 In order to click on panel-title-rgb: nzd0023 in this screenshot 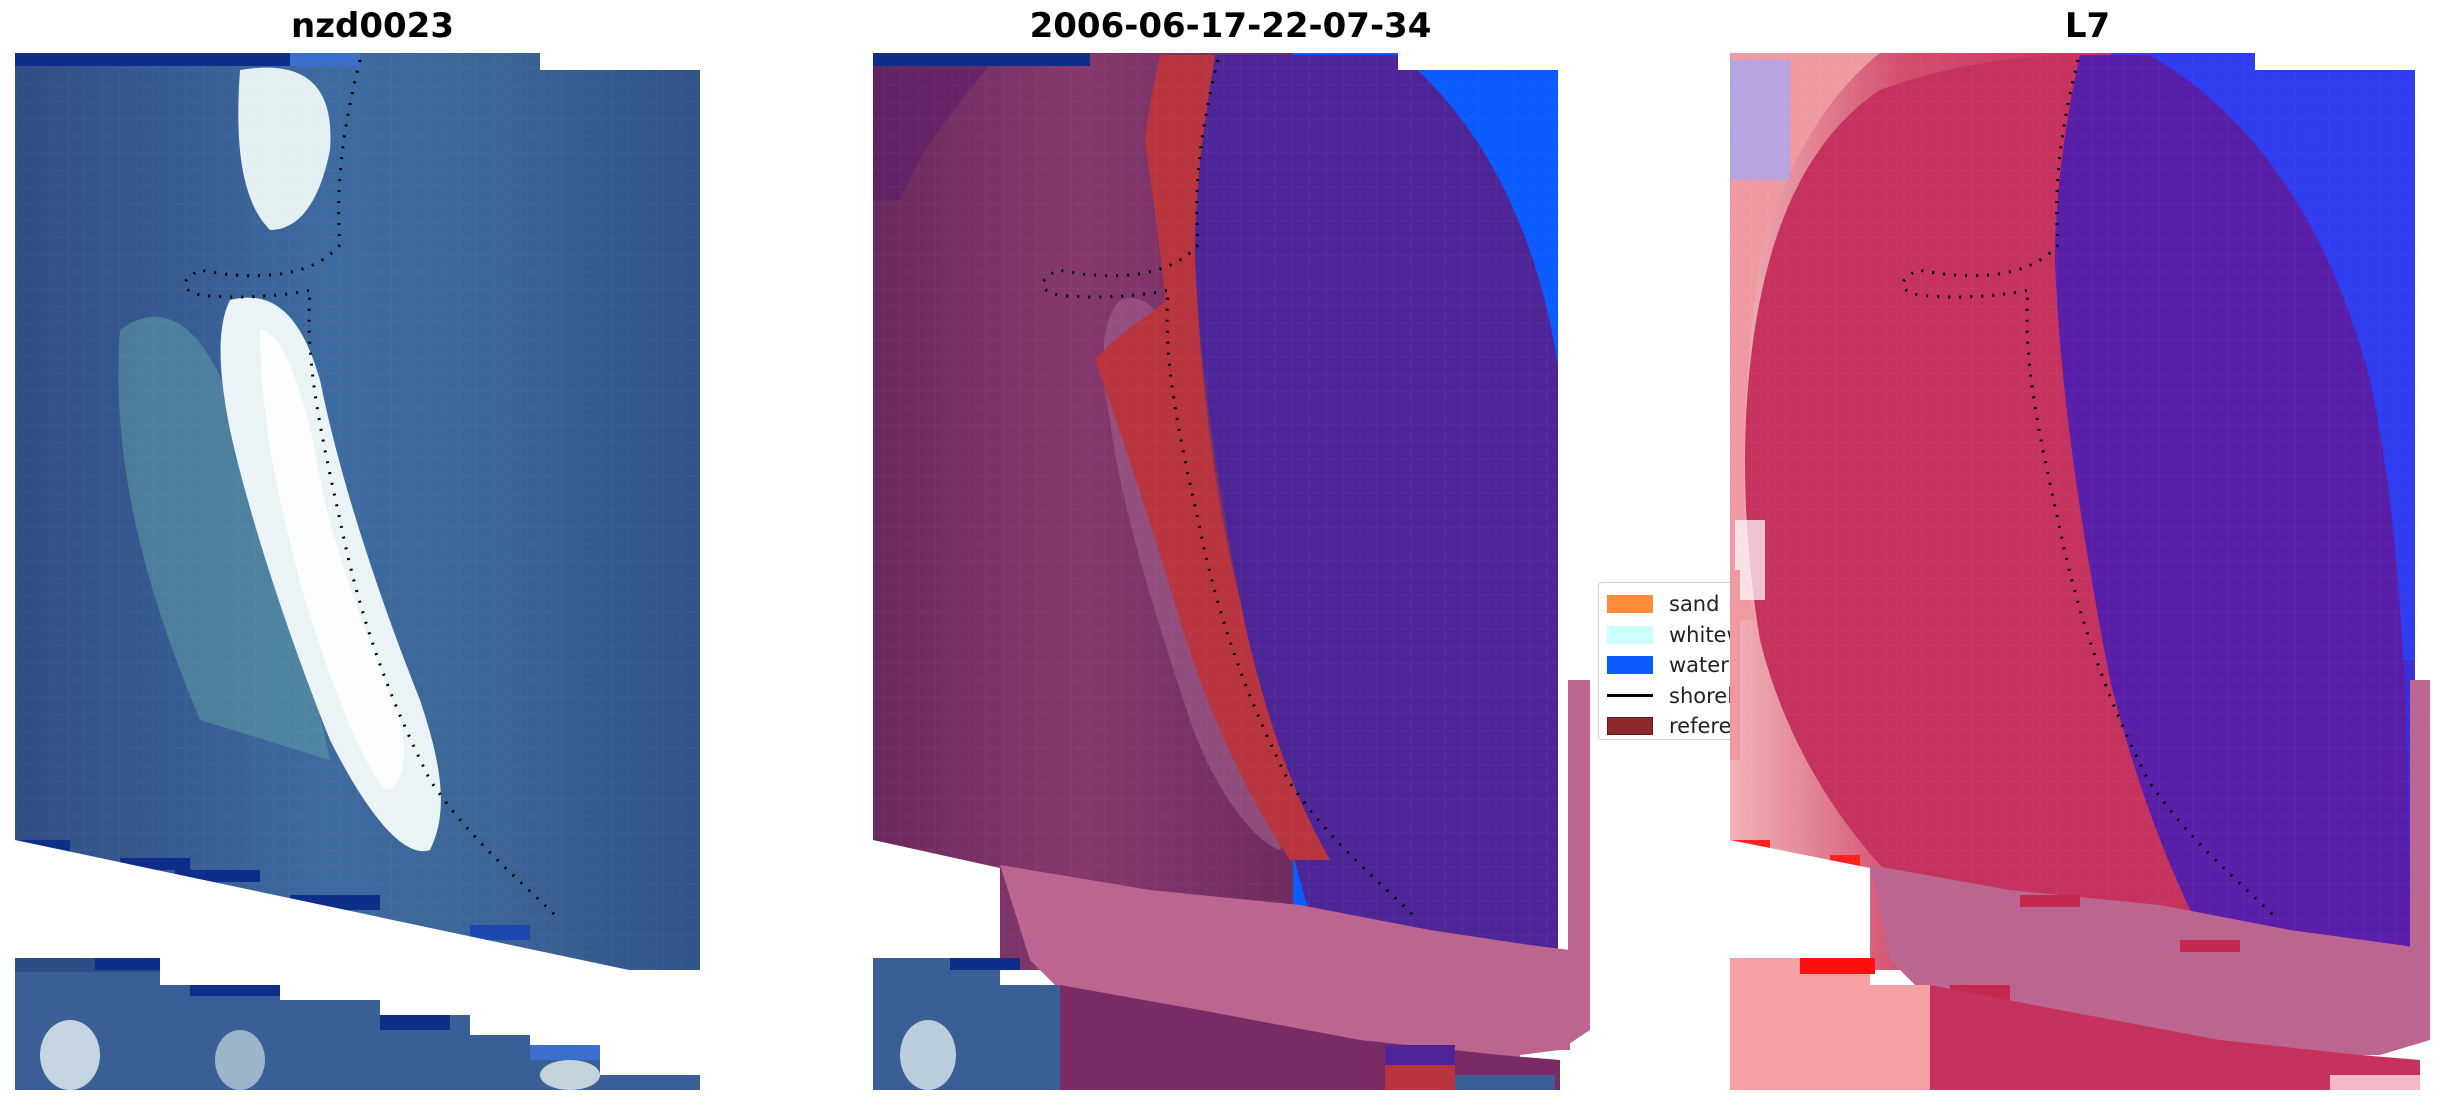, I will do `click(372, 26)`.